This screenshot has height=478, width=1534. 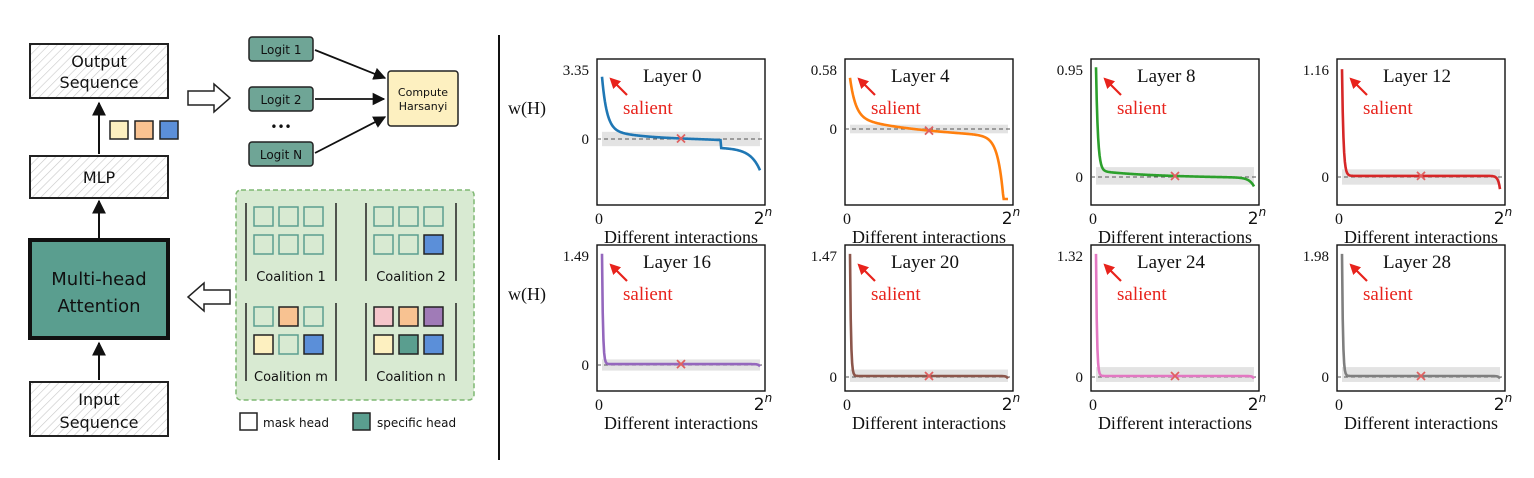 I want to click on chart-title: Layer 0, so click(x=672, y=76).